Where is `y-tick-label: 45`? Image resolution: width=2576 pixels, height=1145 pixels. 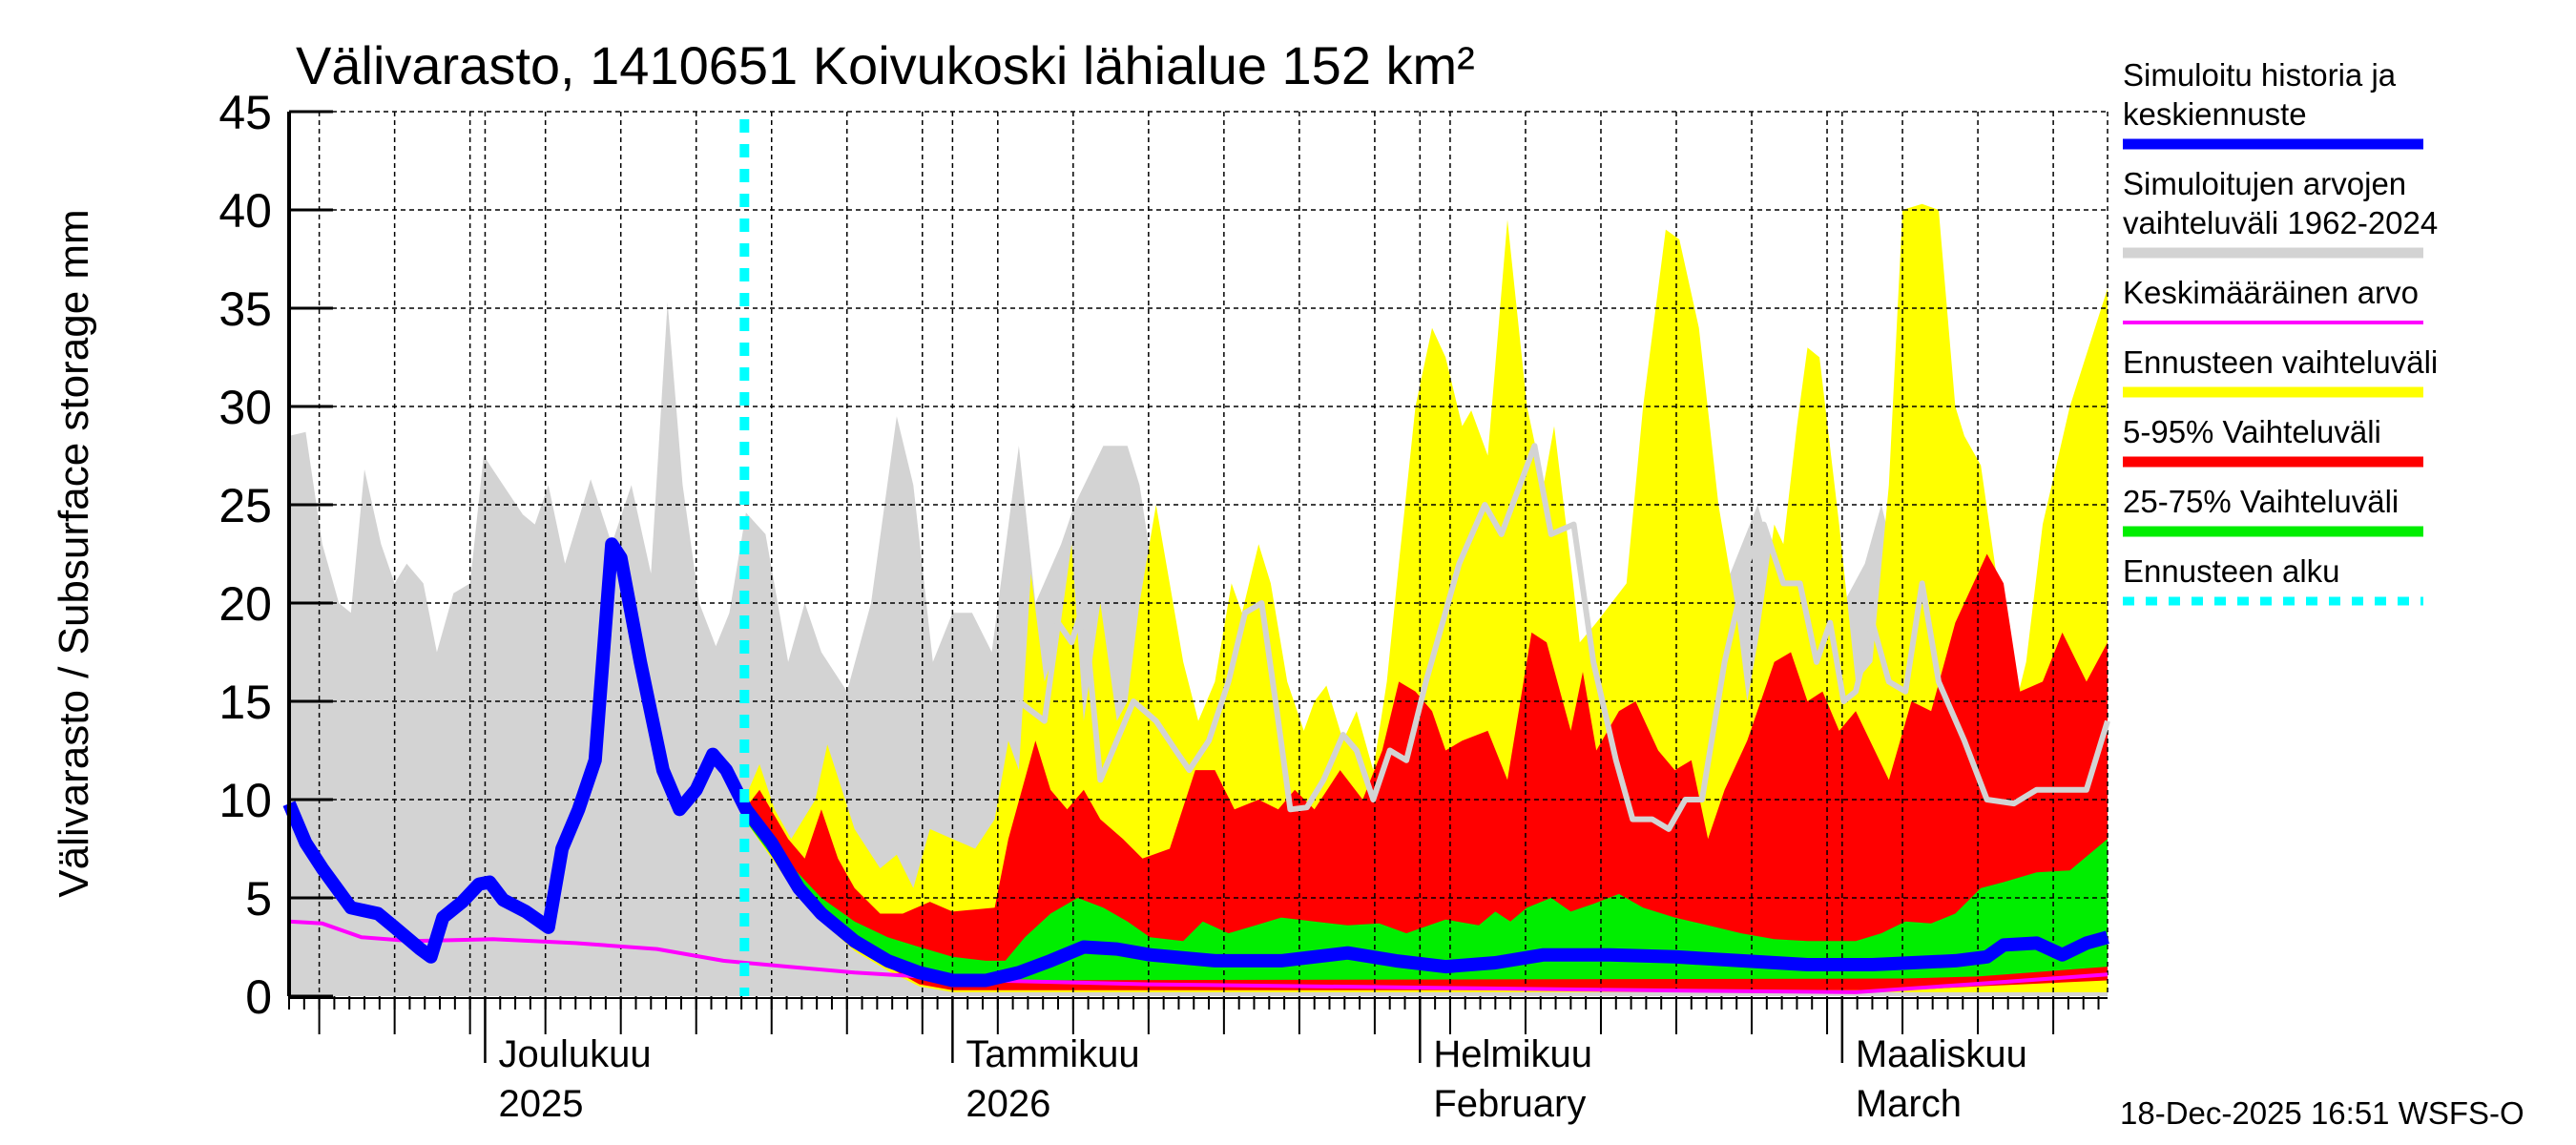 y-tick-label: 45 is located at coordinates (245, 113).